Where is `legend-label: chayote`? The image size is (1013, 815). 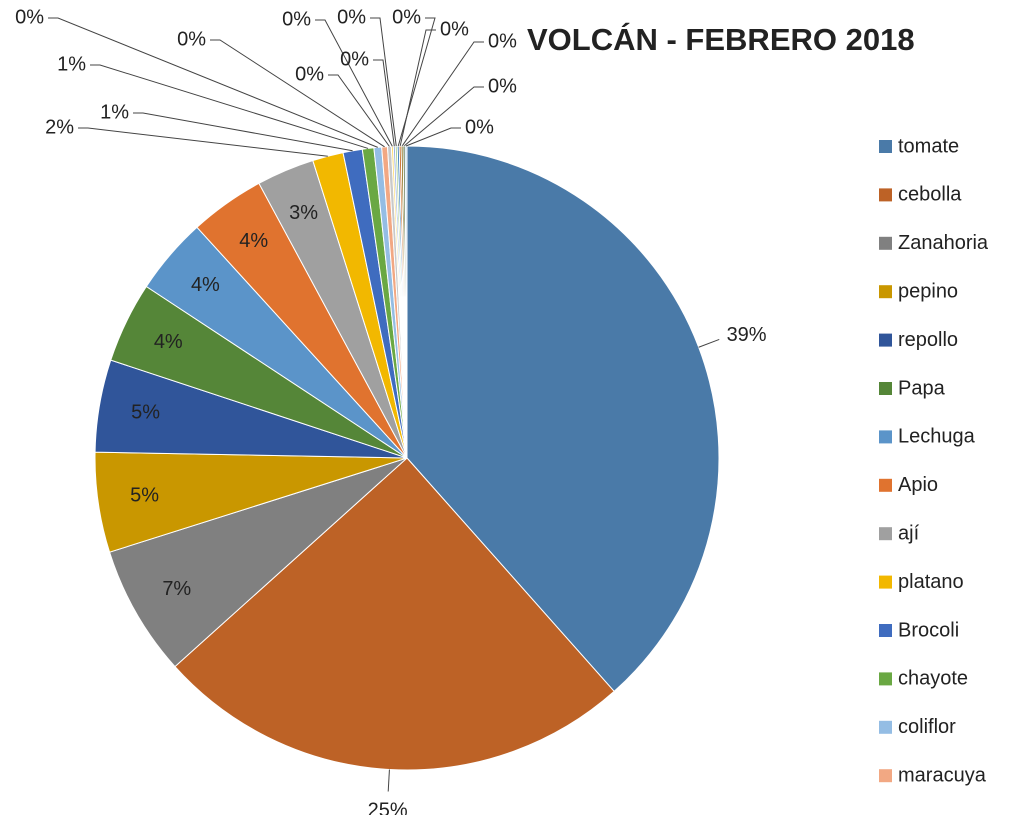 legend-label: chayote is located at coordinates (933, 679).